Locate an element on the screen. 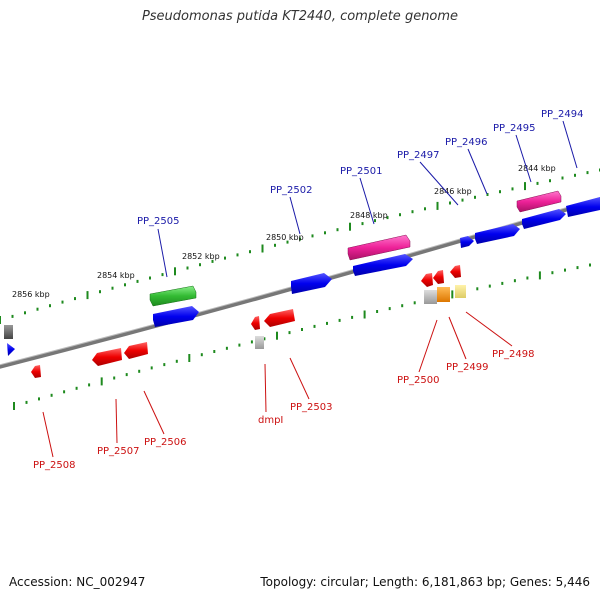 Image resolution: width=600 pixels, height=600 pixels. gene-label-bottom: dmpI is located at coordinates (270, 420).